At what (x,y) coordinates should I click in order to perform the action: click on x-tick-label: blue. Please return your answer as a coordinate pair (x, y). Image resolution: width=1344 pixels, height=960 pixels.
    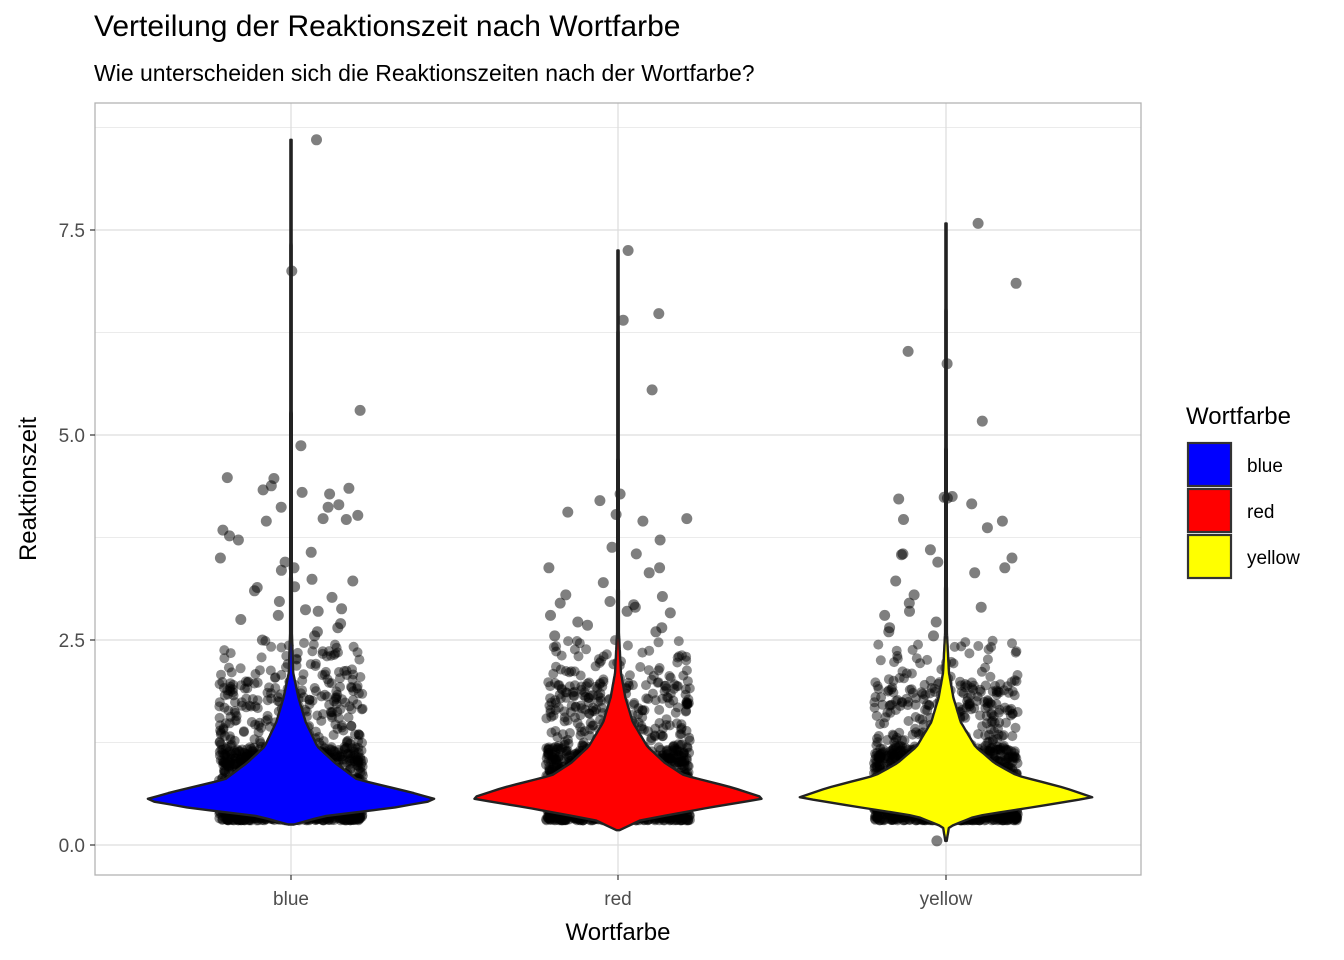
    Looking at the image, I should click on (291, 899).